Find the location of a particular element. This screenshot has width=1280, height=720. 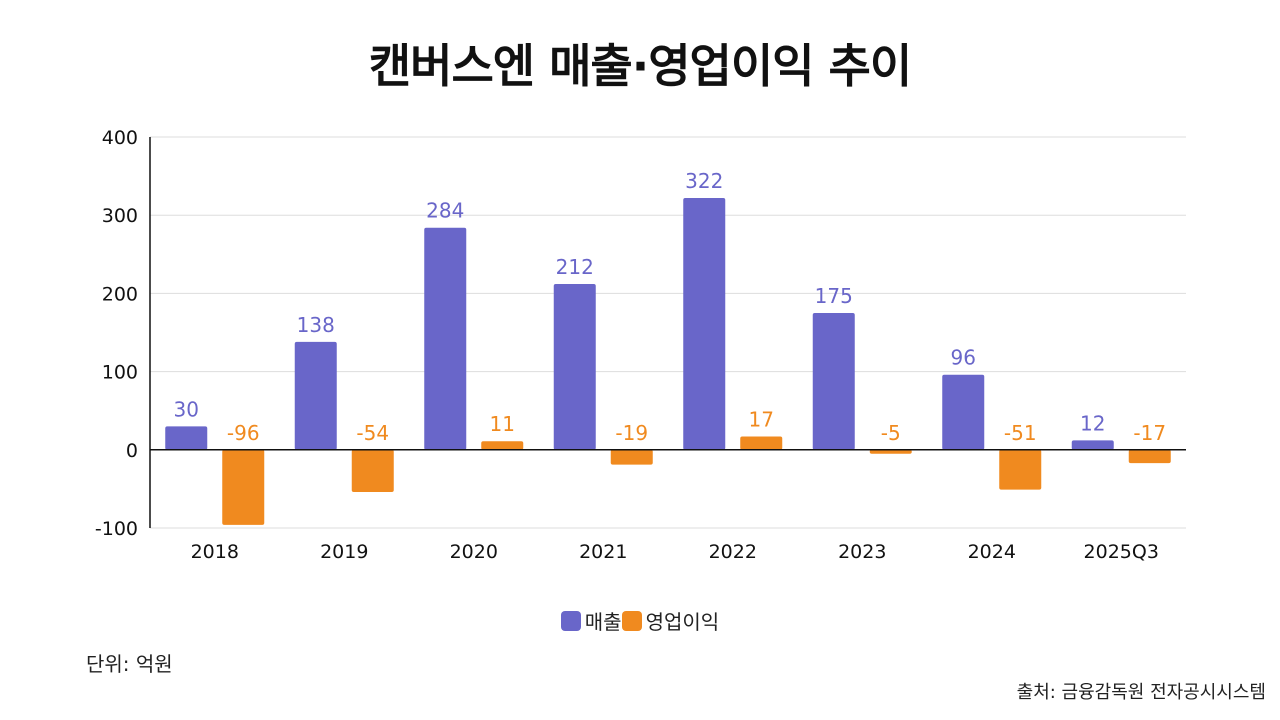

data-label-operating-profit: 11 is located at coordinates (502, 424).